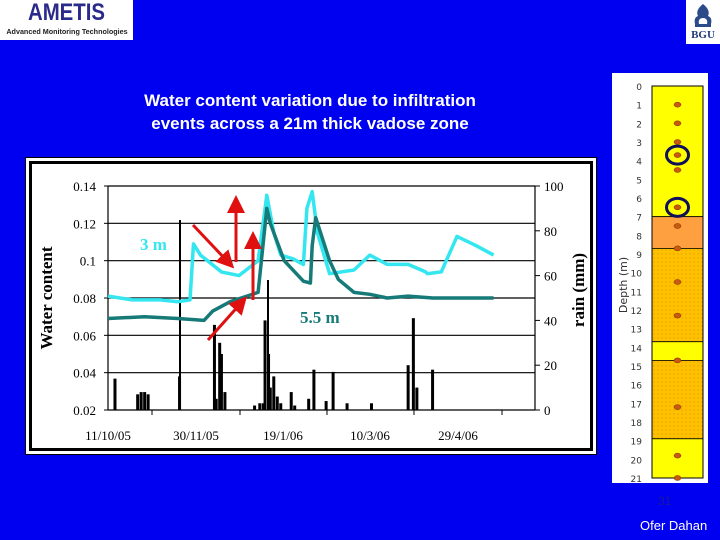 Image resolution: width=720 pixels, height=540 pixels. Describe the element at coordinates (320, 317) in the screenshot. I see `label-5-5m: 5.5 m` at that location.